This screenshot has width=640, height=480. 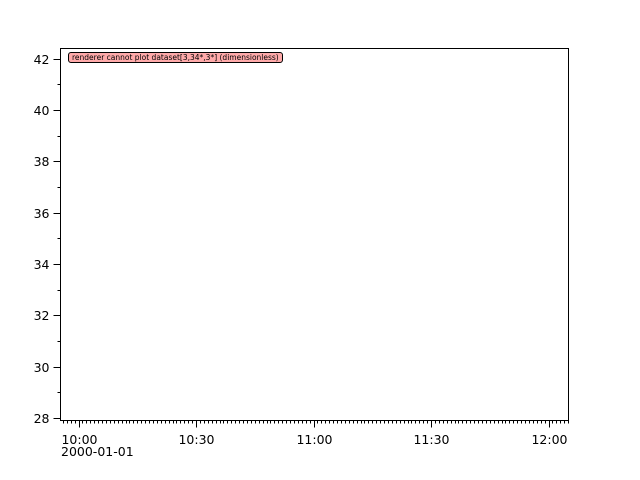 What do you see at coordinates (47, 239) in the screenshot?
I see `y-axis: 28 30 32 34 36 38 40 42` at bounding box center [47, 239].